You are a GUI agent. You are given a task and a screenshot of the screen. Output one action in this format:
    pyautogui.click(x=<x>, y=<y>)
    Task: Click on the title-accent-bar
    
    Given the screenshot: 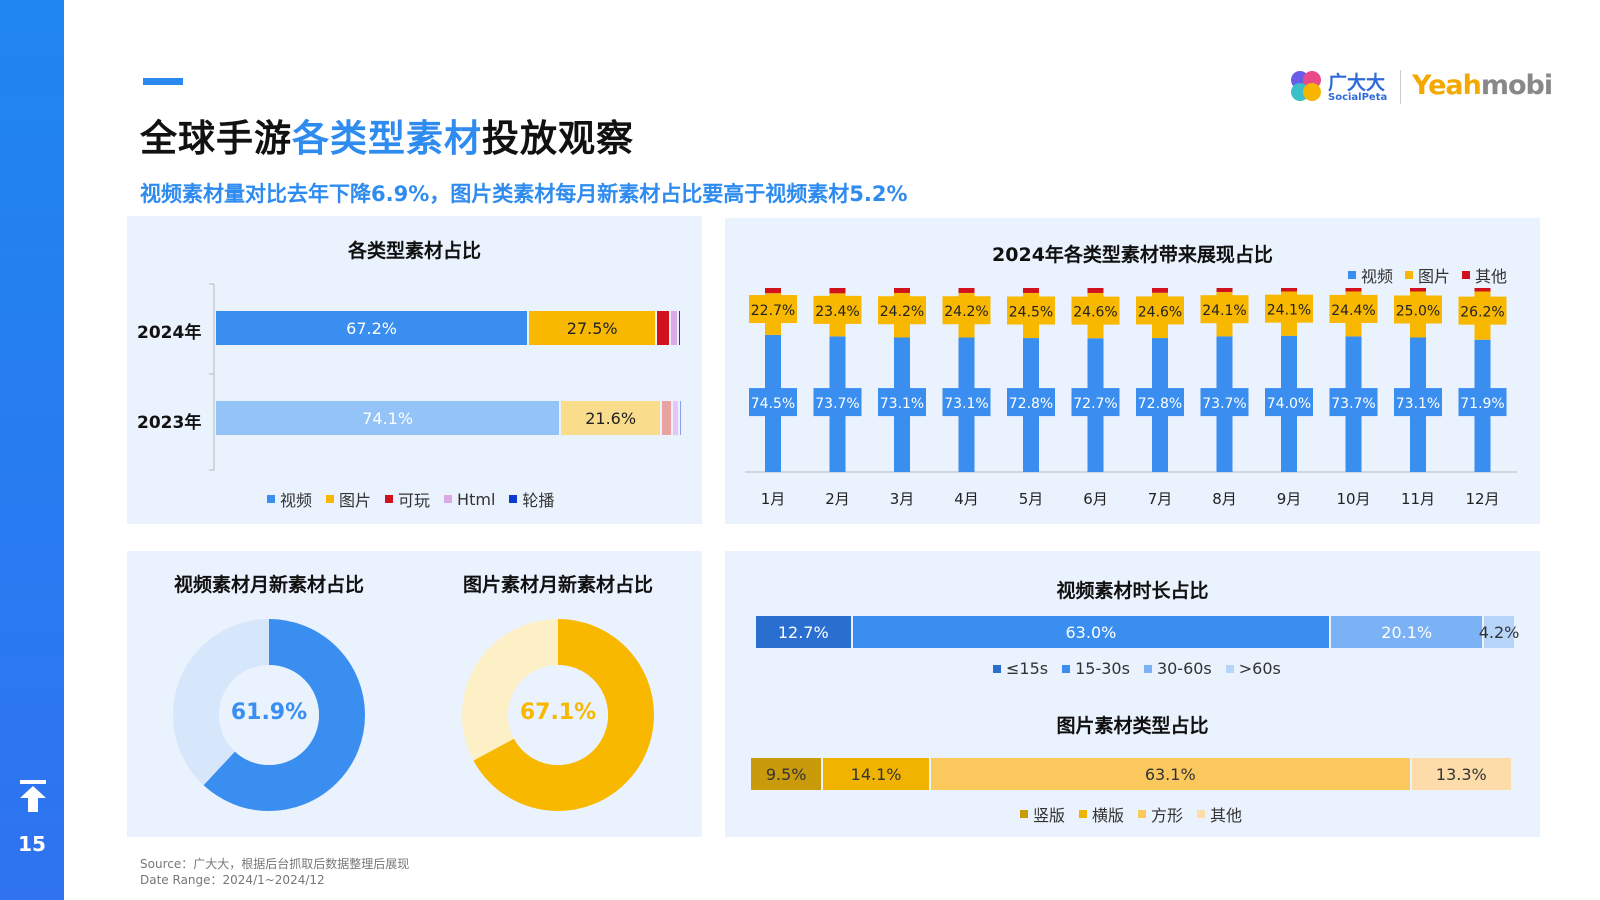 What is the action you would take?
    pyautogui.click(x=163, y=81)
    